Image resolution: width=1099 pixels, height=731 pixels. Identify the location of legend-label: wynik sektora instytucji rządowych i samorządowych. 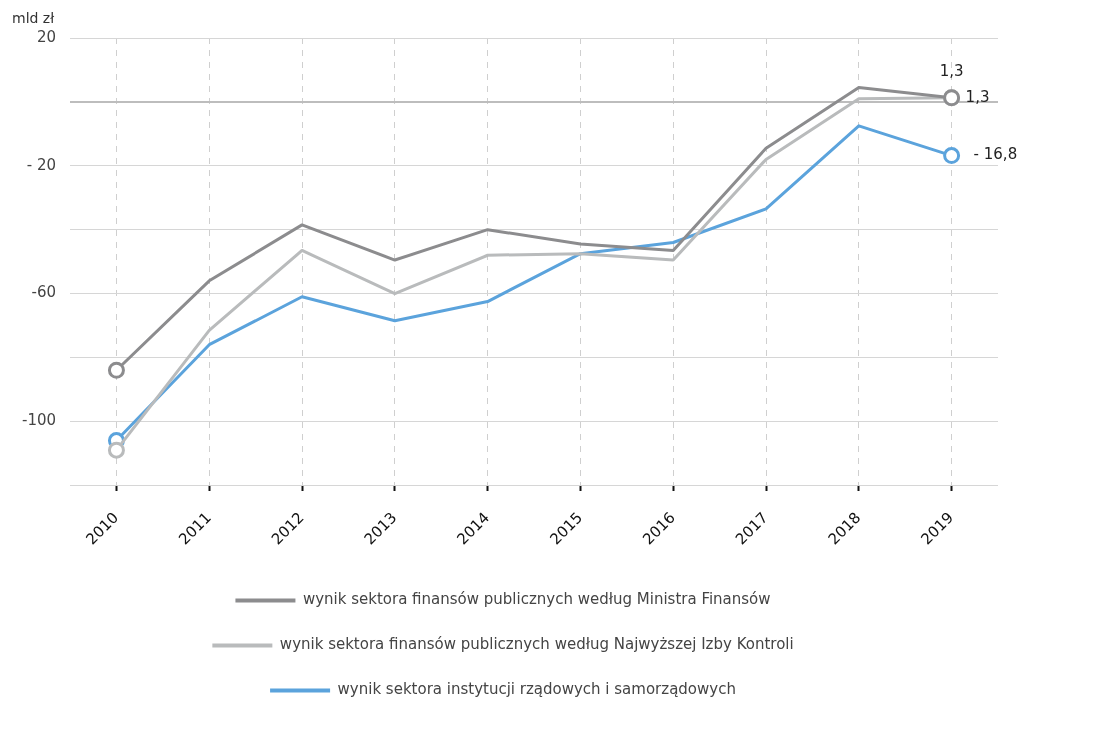
(536, 689).